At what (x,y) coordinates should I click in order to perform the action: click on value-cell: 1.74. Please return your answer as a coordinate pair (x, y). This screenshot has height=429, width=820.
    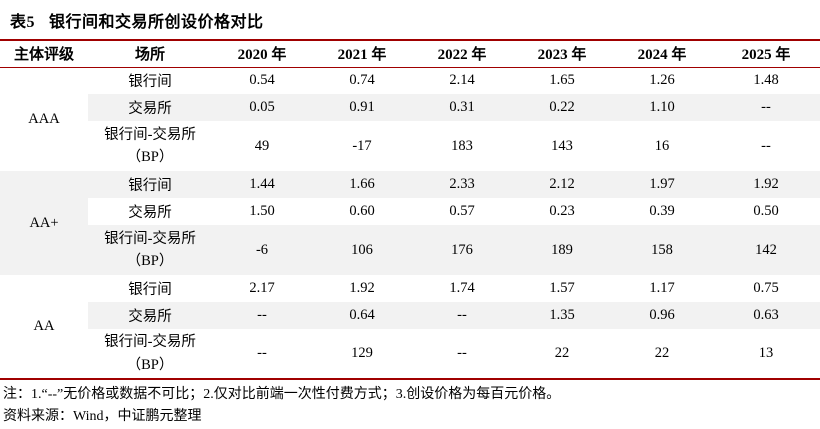
    Looking at the image, I should click on (462, 288).